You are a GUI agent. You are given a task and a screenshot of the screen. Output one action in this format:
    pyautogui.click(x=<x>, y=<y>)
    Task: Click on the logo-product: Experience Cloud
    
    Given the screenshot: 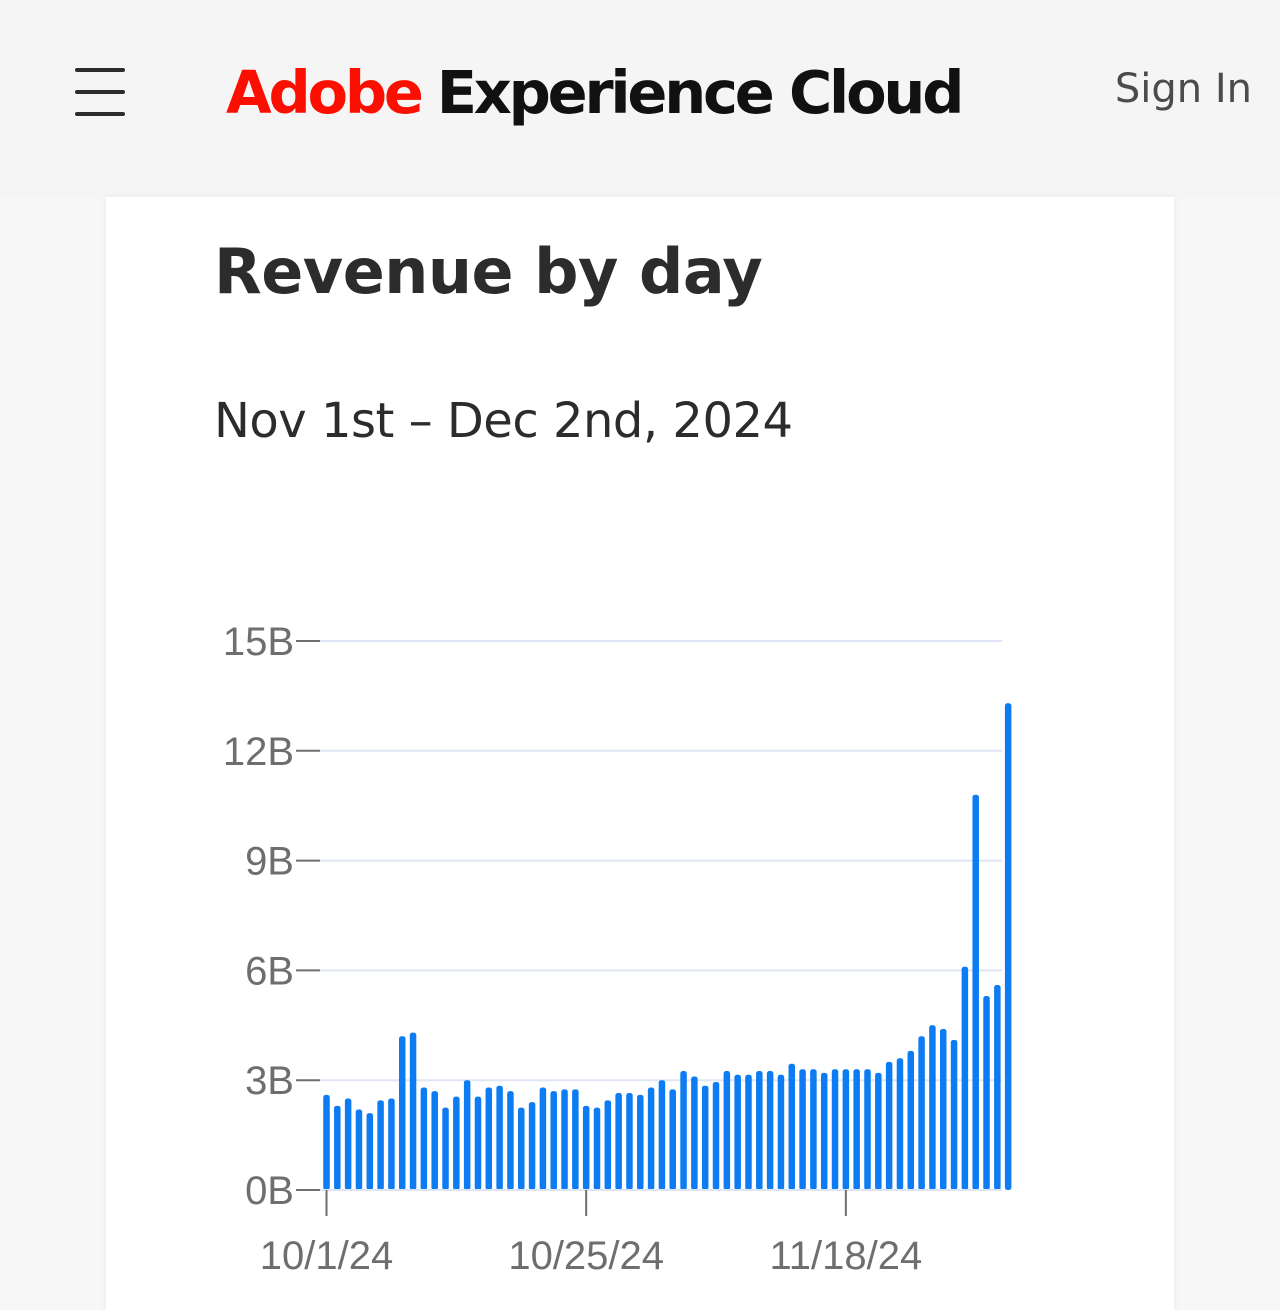 What is the action you would take?
    pyautogui.click(x=700, y=92)
    